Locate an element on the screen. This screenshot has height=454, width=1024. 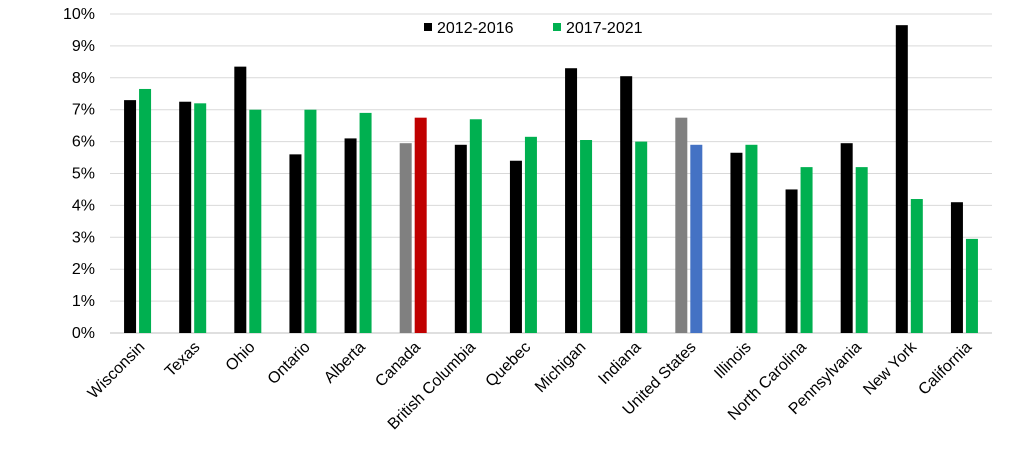
legend-label-series-2: 2017-2021 is located at coordinates (604, 28).